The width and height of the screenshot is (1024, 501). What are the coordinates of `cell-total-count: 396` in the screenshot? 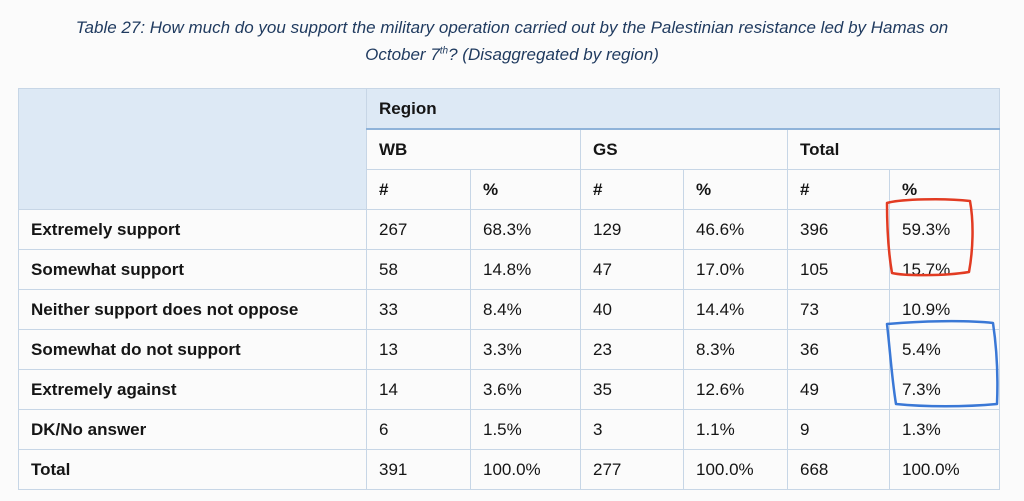 It's located at (838, 229).